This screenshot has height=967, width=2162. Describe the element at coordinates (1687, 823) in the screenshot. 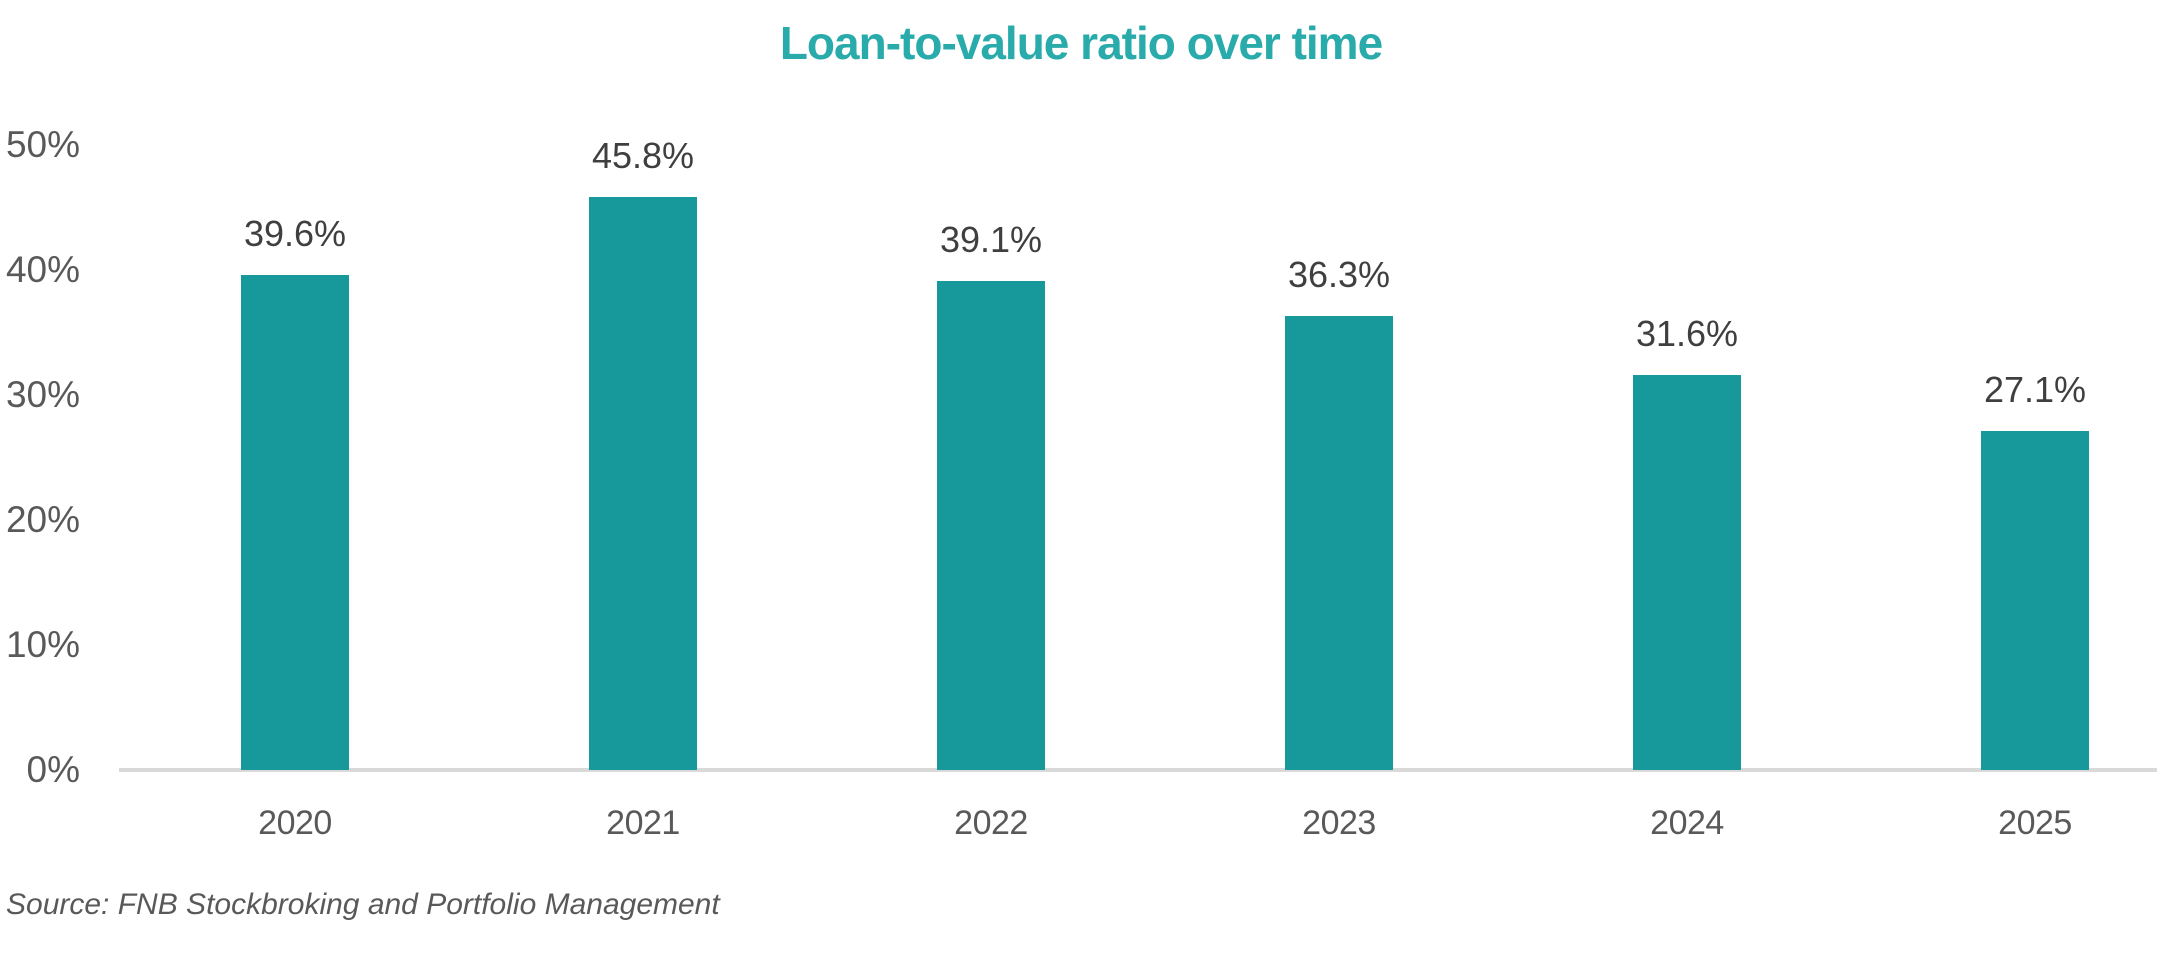

I see `x-tick-label: 2024` at that location.